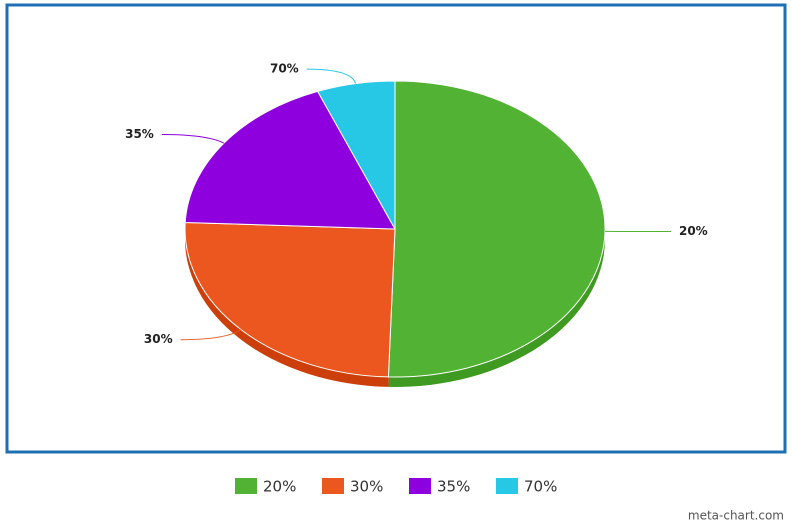 Image resolution: width=793 pixels, height=524 pixels. Describe the element at coordinates (693, 231) in the screenshot. I see `slice-label: 20%` at that location.